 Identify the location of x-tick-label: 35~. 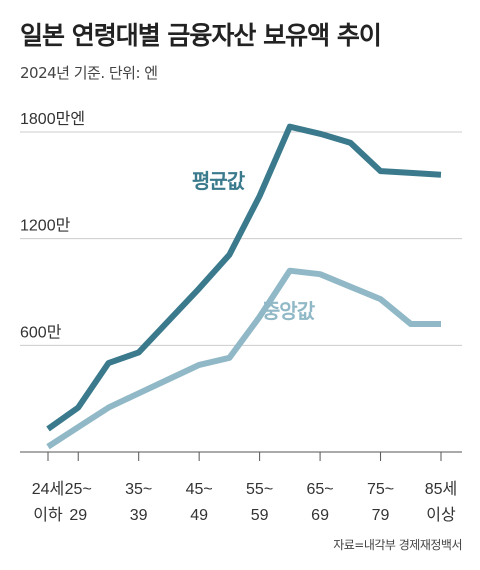
(138, 489).